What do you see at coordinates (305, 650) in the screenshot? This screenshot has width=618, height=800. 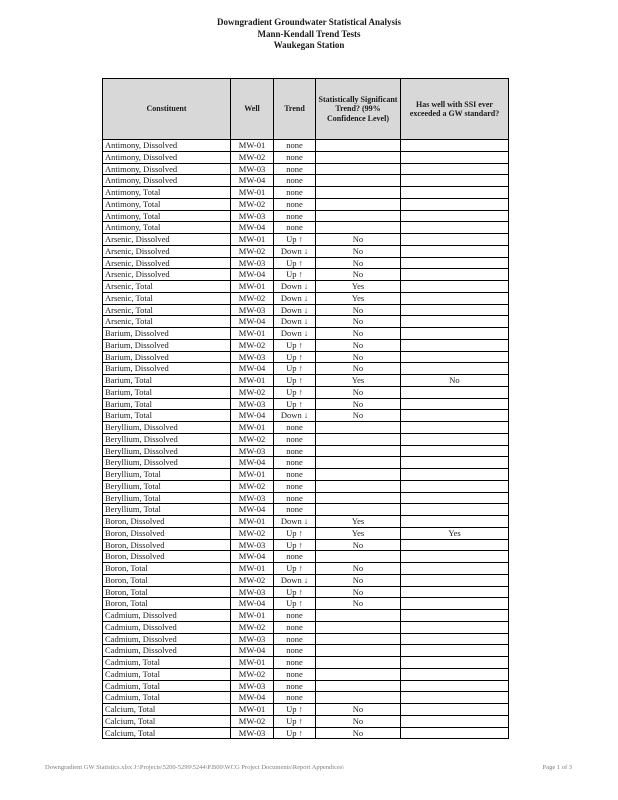 I see `table-row: Cadmium, Dissolved MW-04 none` at bounding box center [305, 650].